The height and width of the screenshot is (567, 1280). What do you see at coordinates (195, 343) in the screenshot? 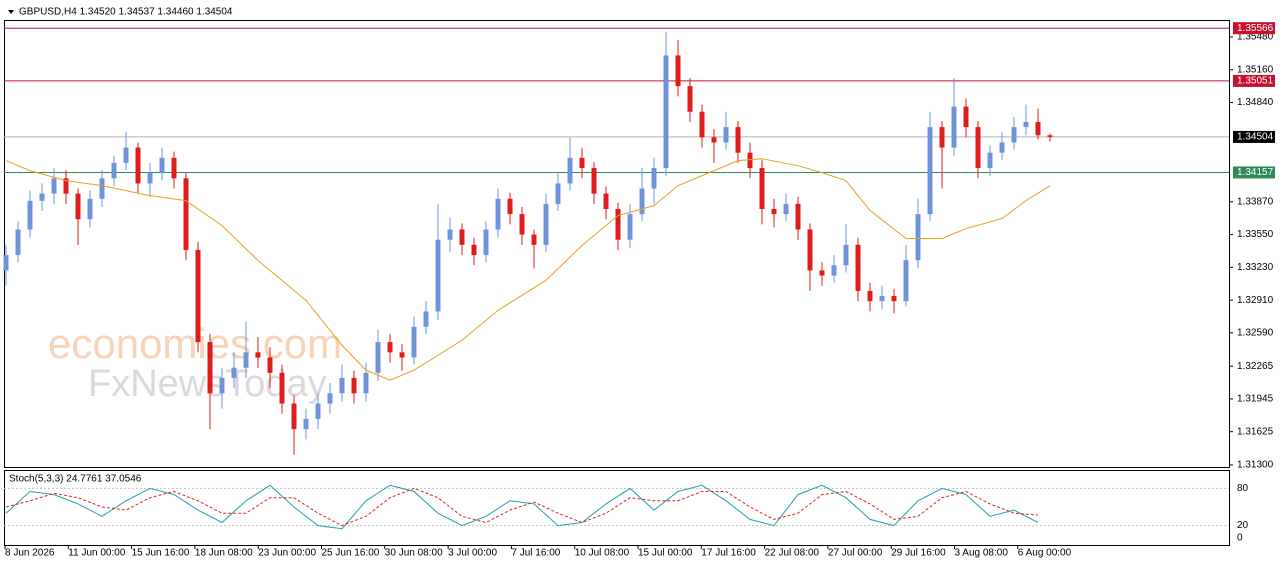
I see `watermark: economies.com` at bounding box center [195, 343].